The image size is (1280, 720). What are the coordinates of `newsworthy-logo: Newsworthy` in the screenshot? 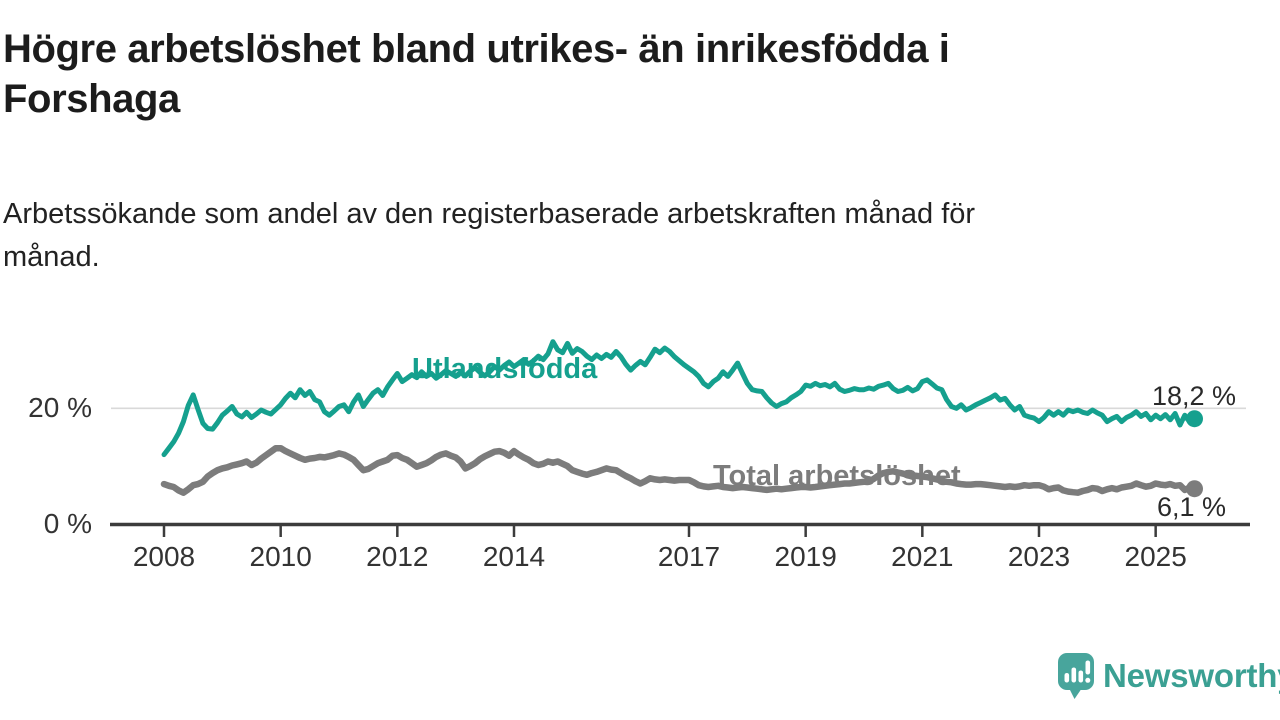 It's located at (1168, 676).